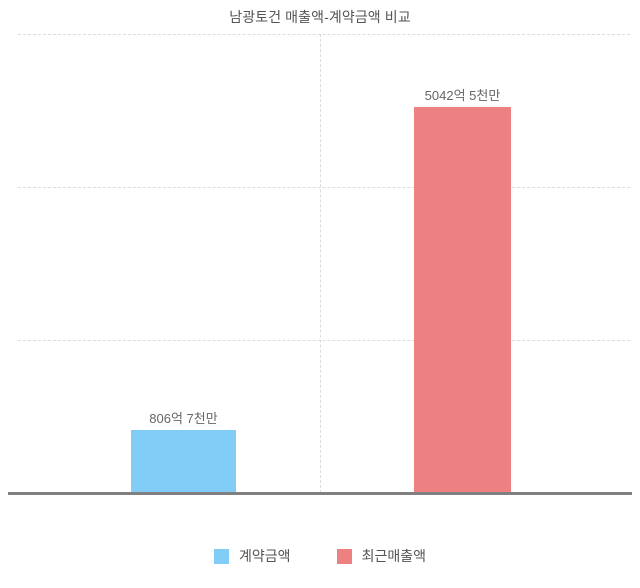  I want to click on gridline-top, so click(324, 34).